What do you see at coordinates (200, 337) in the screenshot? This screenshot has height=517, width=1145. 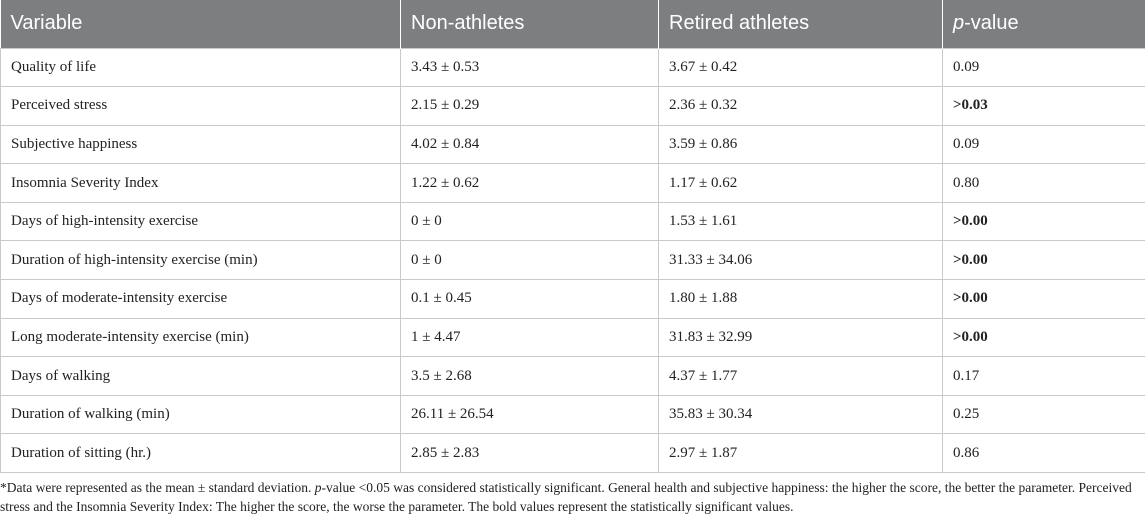 I see `cell-variable: Long moderate-intensity exercise (min)` at bounding box center [200, 337].